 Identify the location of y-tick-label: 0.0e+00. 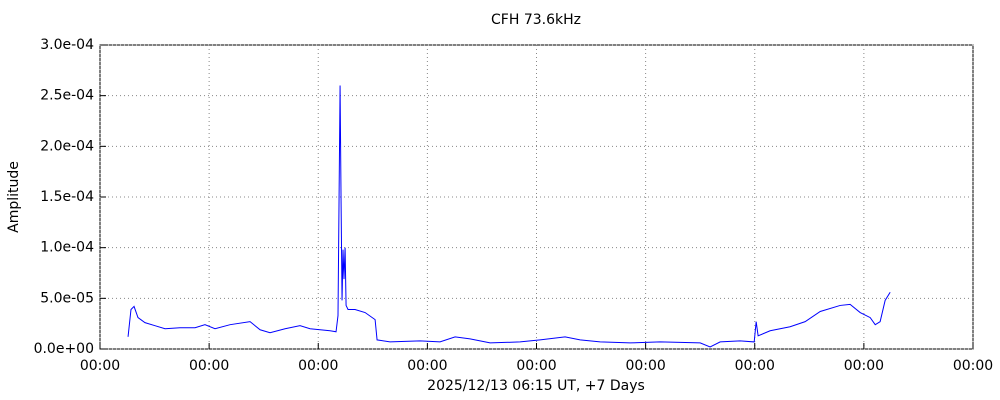
(64, 349).